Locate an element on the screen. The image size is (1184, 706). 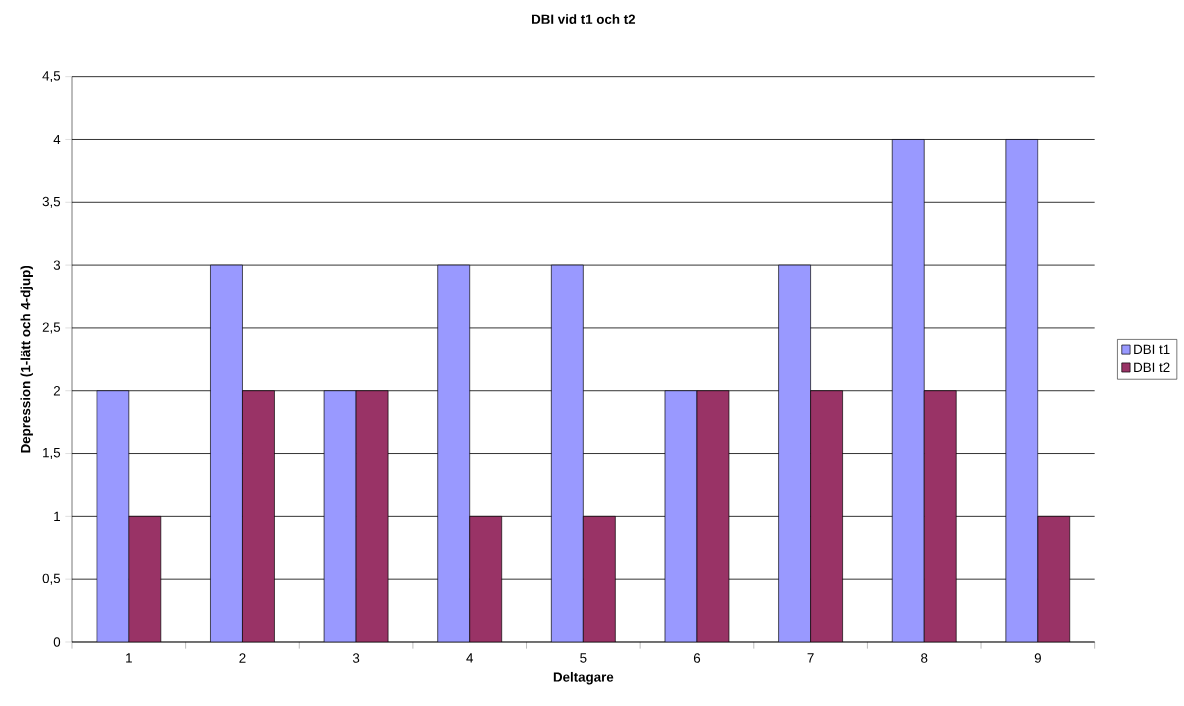
x-tick-label: 3 is located at coordinates (356, 658).